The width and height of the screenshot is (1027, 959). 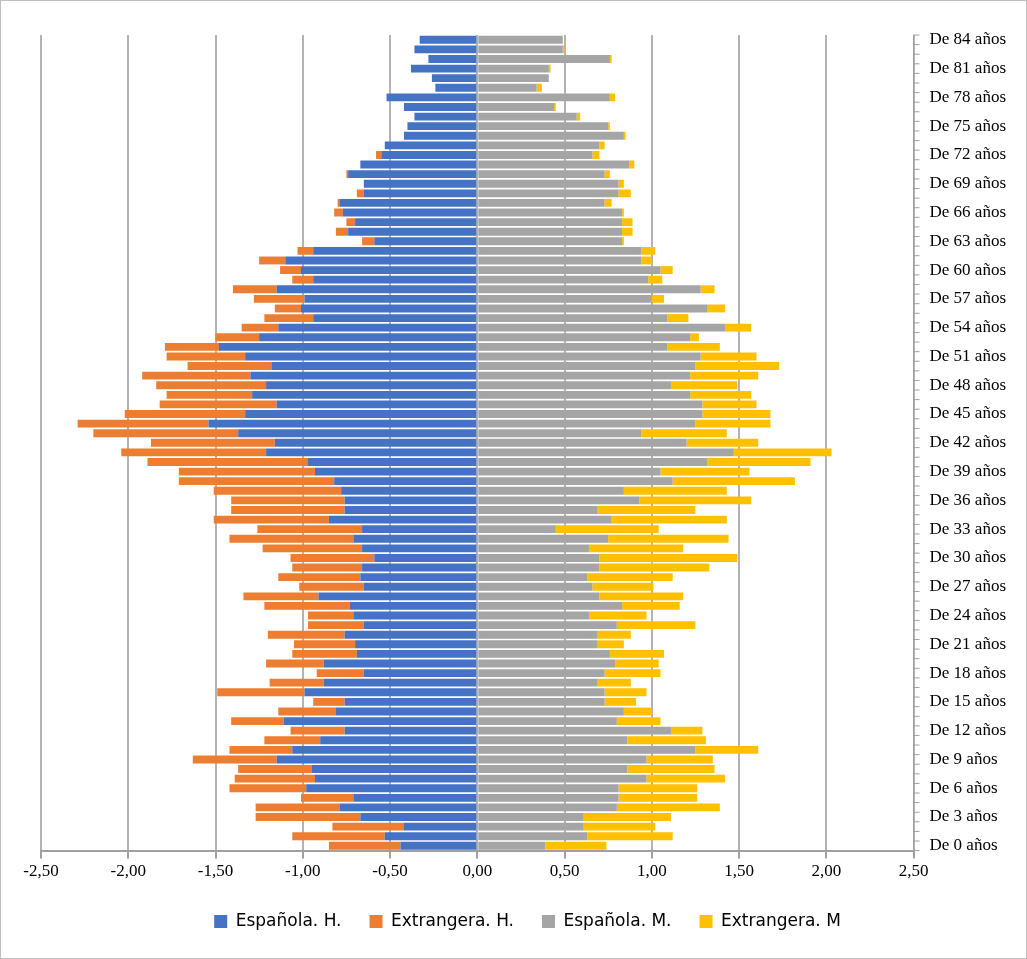 I want to click on y-tick-label: De 54 años, so click(x=967, y=327).